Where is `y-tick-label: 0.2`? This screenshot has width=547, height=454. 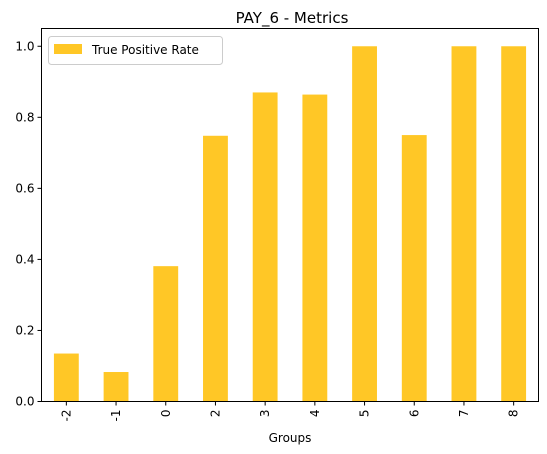
y-tick-label: 0.2 is located at coordinates (24, 330).